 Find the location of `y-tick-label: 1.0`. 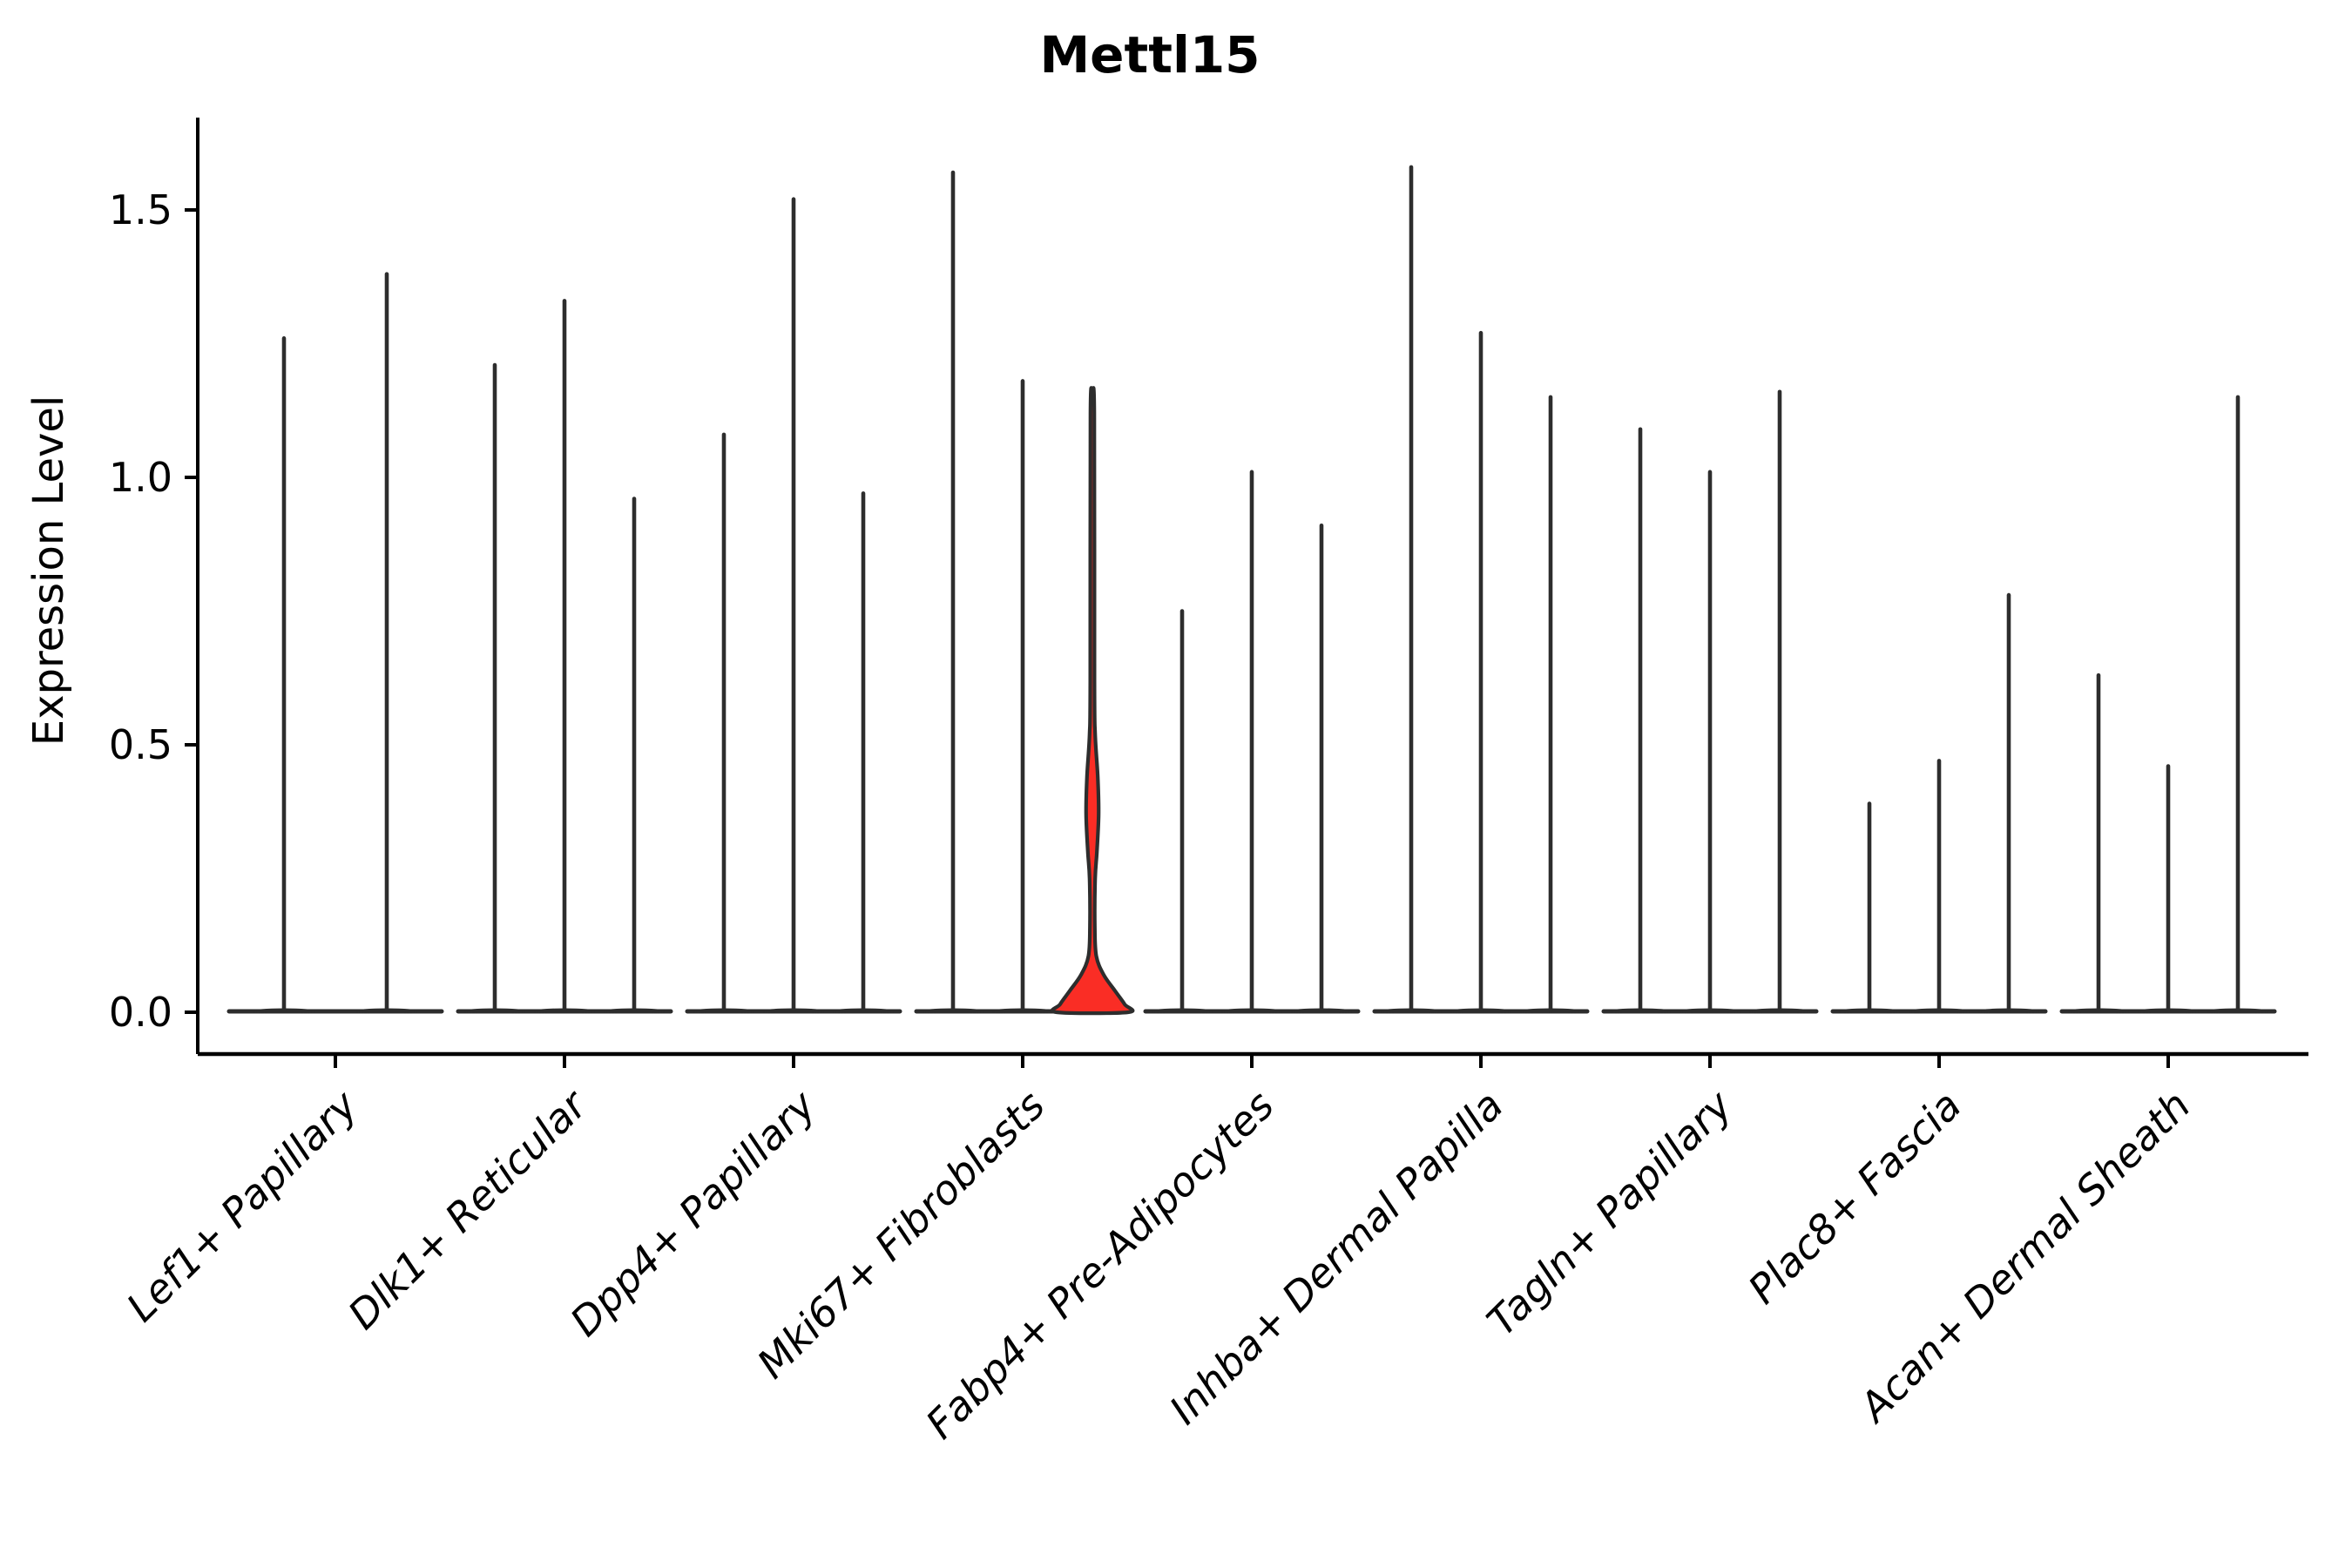

y-tick-label: 1.0 is located at coordinates (140, 477).